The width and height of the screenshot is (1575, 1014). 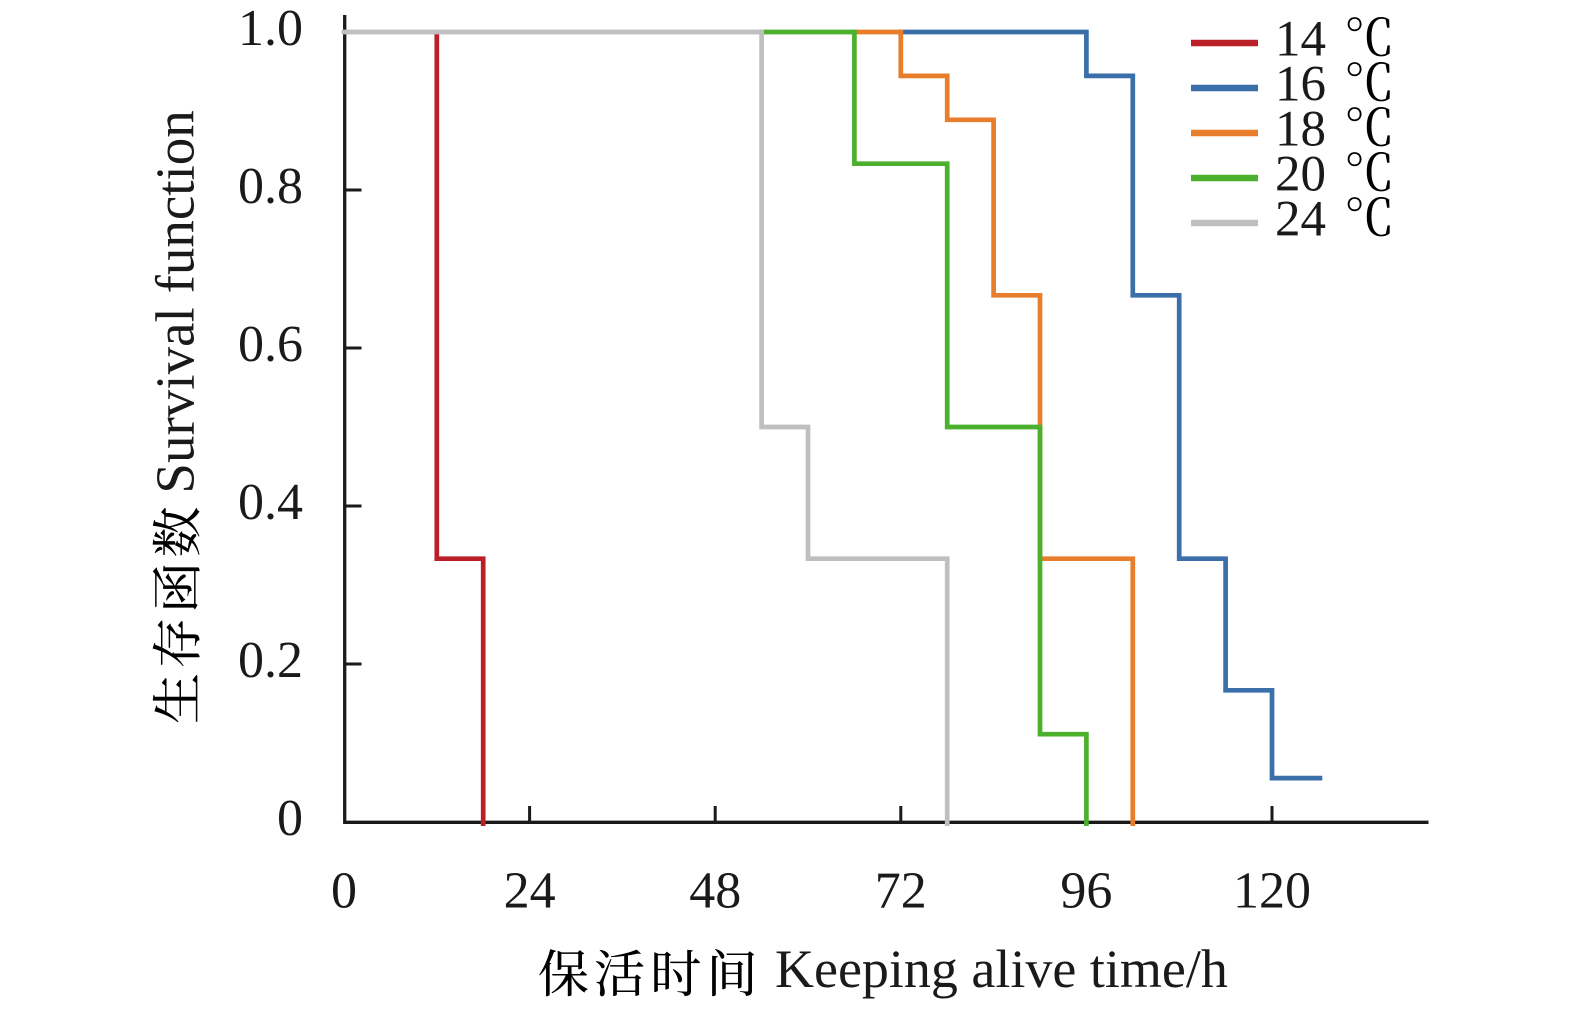 What do you see at coordinates (270, 186) in the screenshot?
I see `svg-text: 0.8` at bounding box center [270, 186].